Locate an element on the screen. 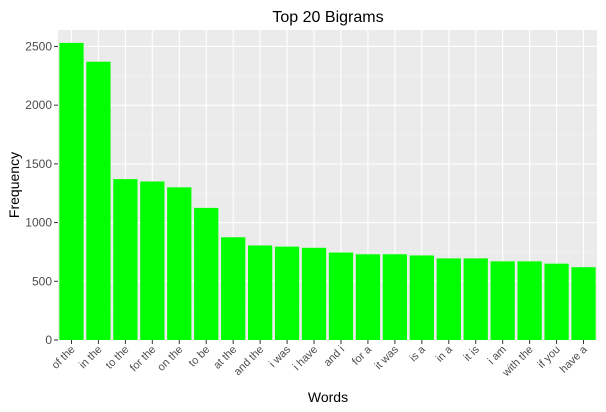  x-tick-label: and the is located at coordinates (249, 361).